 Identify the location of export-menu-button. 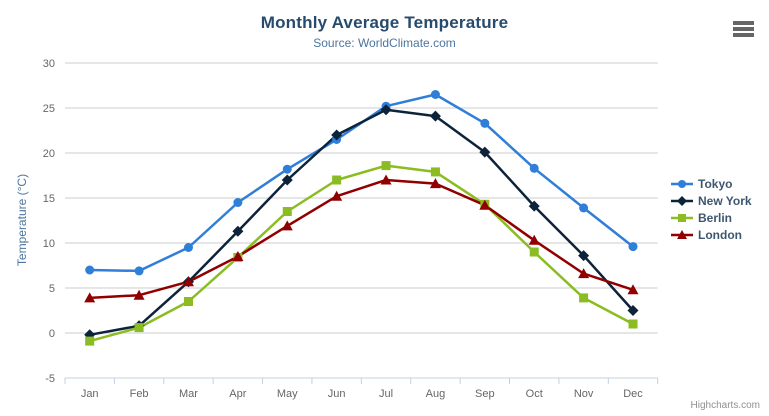
(745, 29).